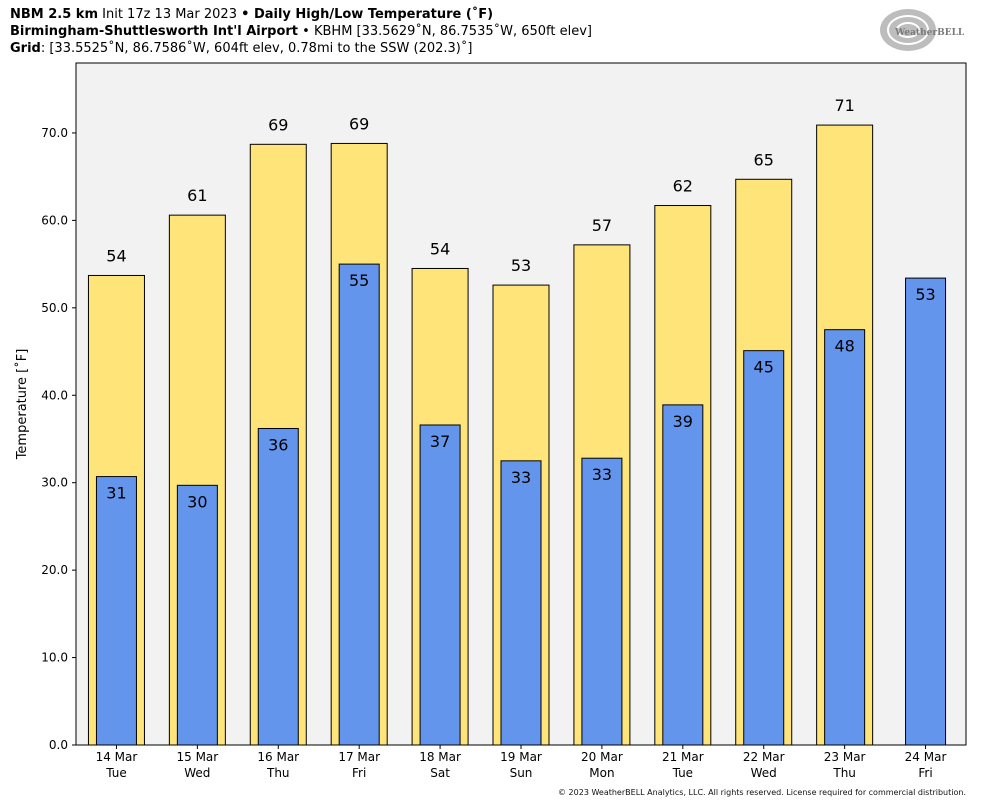  Describe the element at coordinates (116, 493) in the screenshot. I see `low-temp-label: 31` at that location.